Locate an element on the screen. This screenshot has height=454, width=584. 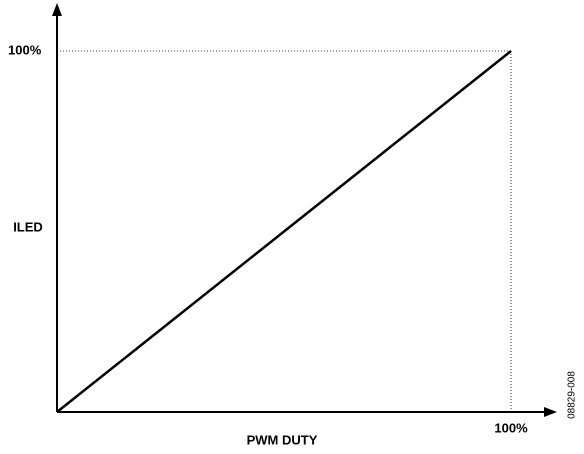
y-tick-label: 100% is located at coordinates (25, 49).